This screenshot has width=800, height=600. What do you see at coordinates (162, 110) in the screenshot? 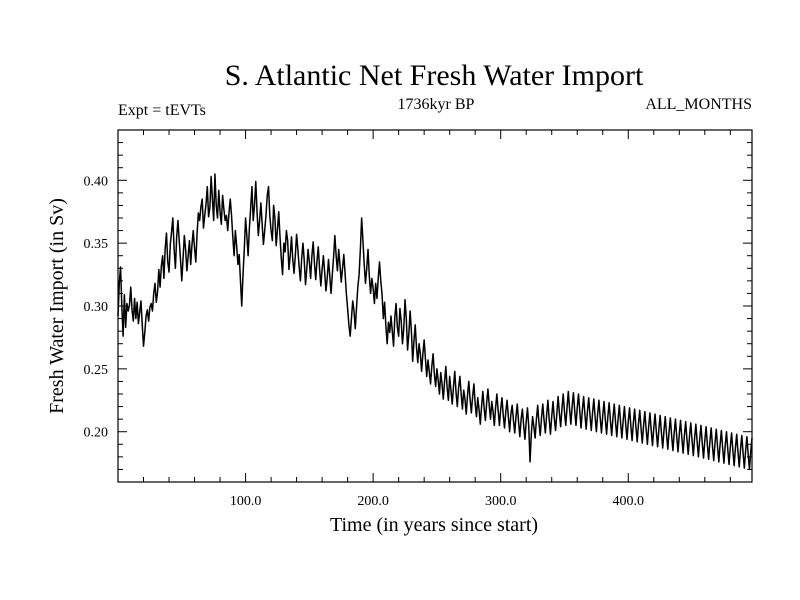
I see `subtitle-experiment: Expt = tEVTs` at bounding box center [162, 110].